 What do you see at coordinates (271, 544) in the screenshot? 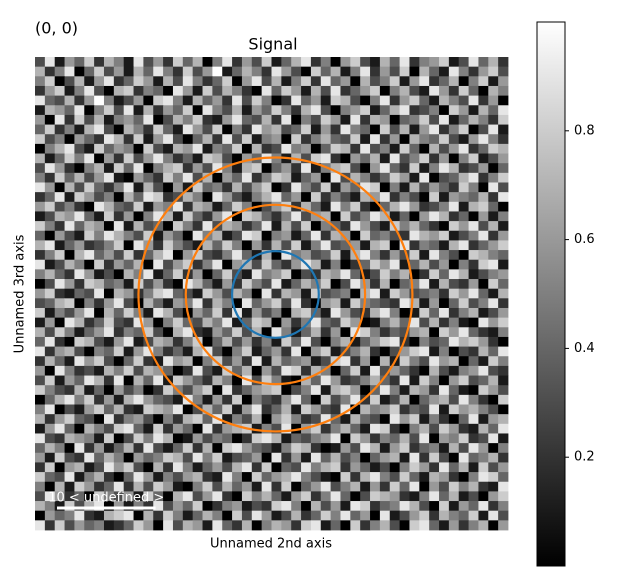
I see `x-axis-label: Unnamed 2nd axis` at bounding box center [271, 544].